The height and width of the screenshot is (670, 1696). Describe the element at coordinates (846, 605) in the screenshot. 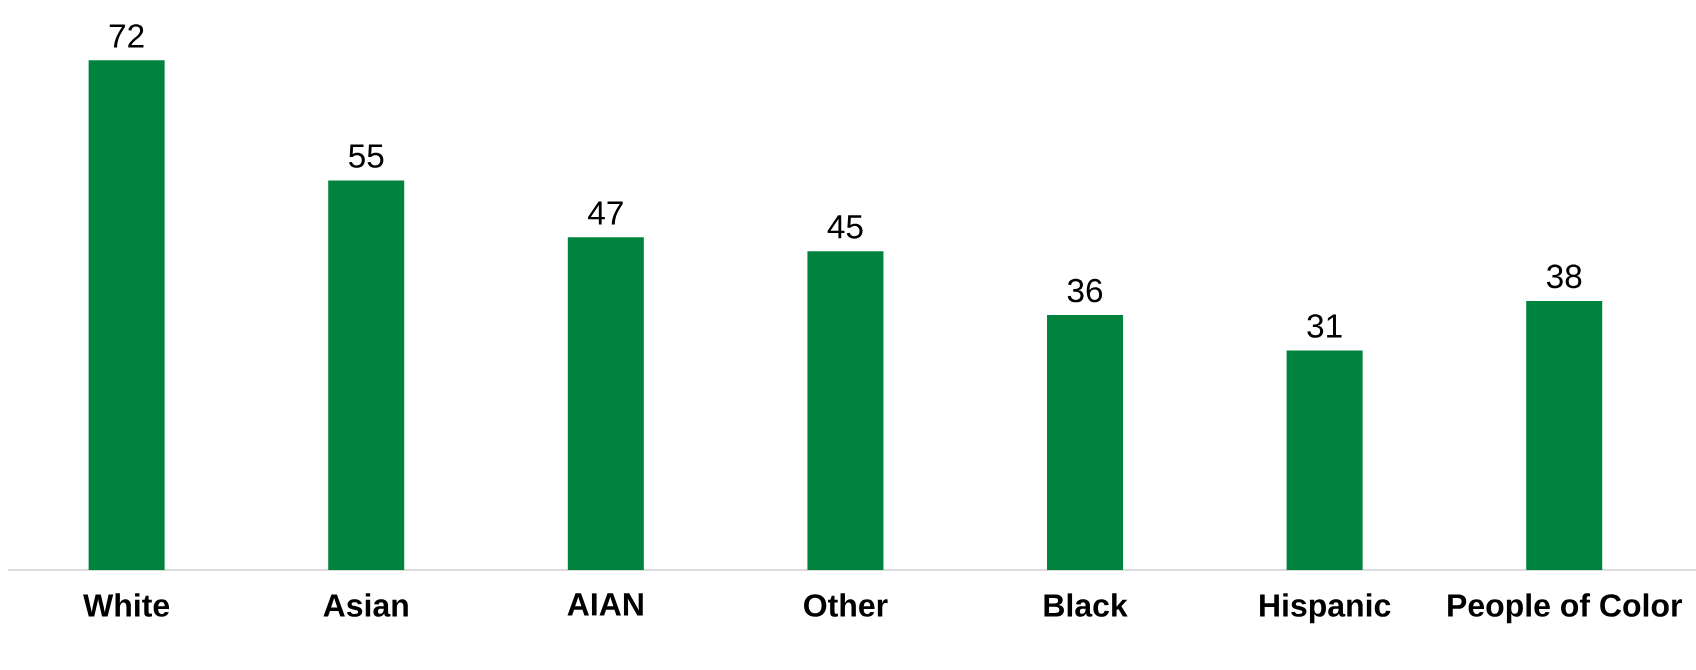

I see `x-tick-label: Other` at that location.